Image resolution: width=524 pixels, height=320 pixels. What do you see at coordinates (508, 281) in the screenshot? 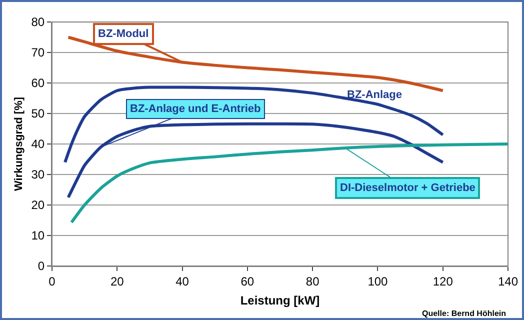
I see `x-tick-label: 140` at bounding box center [508, 281].